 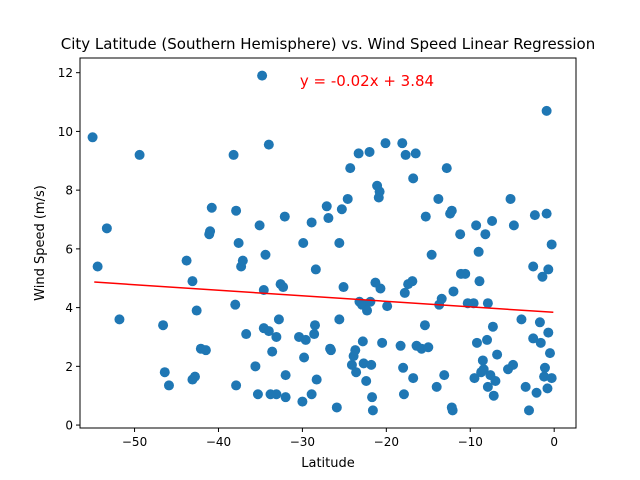 I want to click on y-axis-label: Wind Speed (m/s), so click(x=40, y=243).